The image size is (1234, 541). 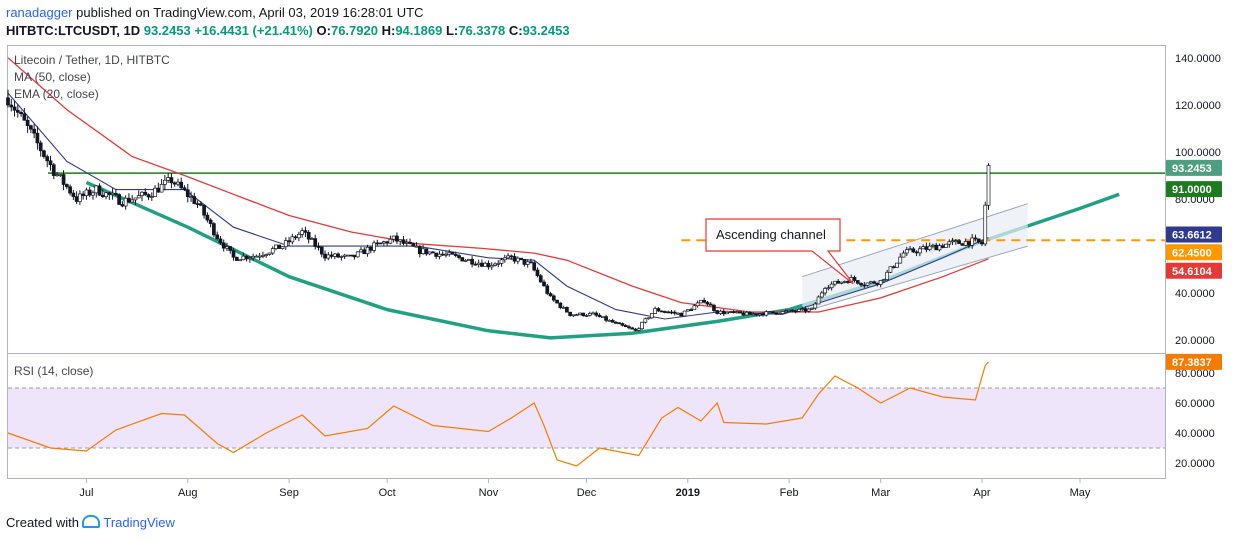 What do you see at coordinates (52, 77) in the screenshot?
I see `legend-ma: MA (50, close)` at bounding box center [52, 77].